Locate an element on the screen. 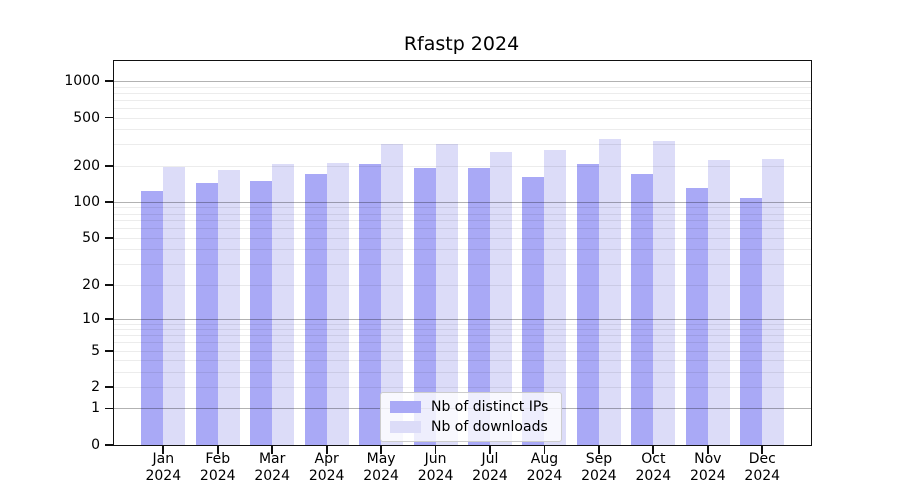  bar-downloads-sep is located at coordinates (609, 292).